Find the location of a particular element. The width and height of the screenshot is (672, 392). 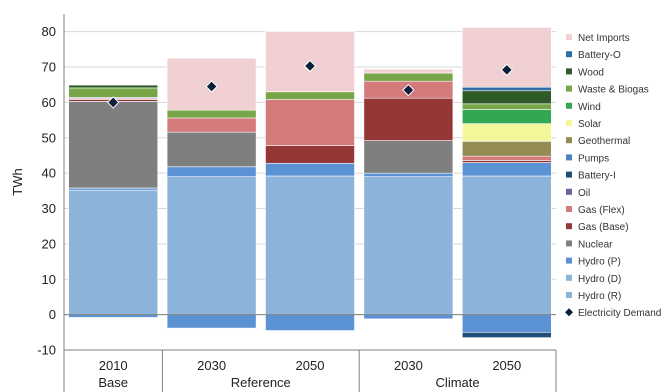

legend-label: Battery-O is located at coordinates (599, 55).